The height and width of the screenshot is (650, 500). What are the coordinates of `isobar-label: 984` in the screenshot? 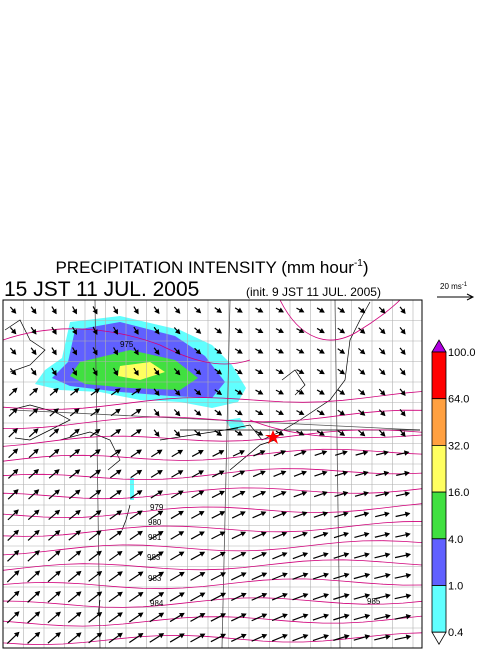 It's located at (157, 603).